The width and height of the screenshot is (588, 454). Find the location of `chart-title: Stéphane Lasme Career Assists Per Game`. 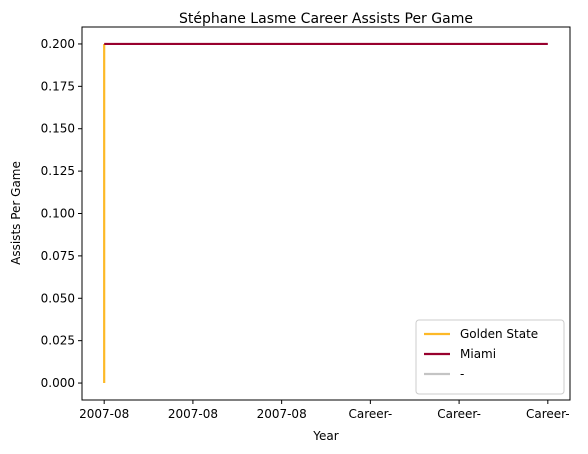

chart-title: Stéphane Lasme Career Assists Per Game is located at coordinates (326, 19).